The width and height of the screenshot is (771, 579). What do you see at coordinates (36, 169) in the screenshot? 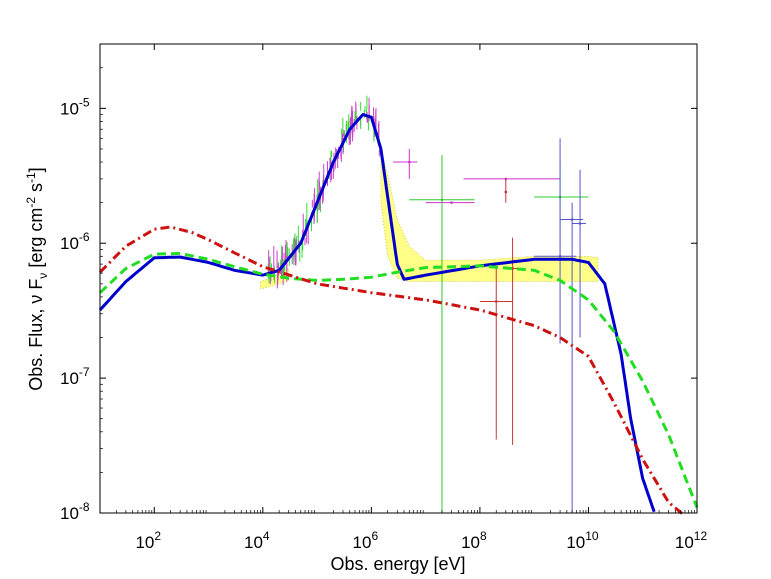
I see `y-label-bracket-close: ]` at bounding box center [36, 169].